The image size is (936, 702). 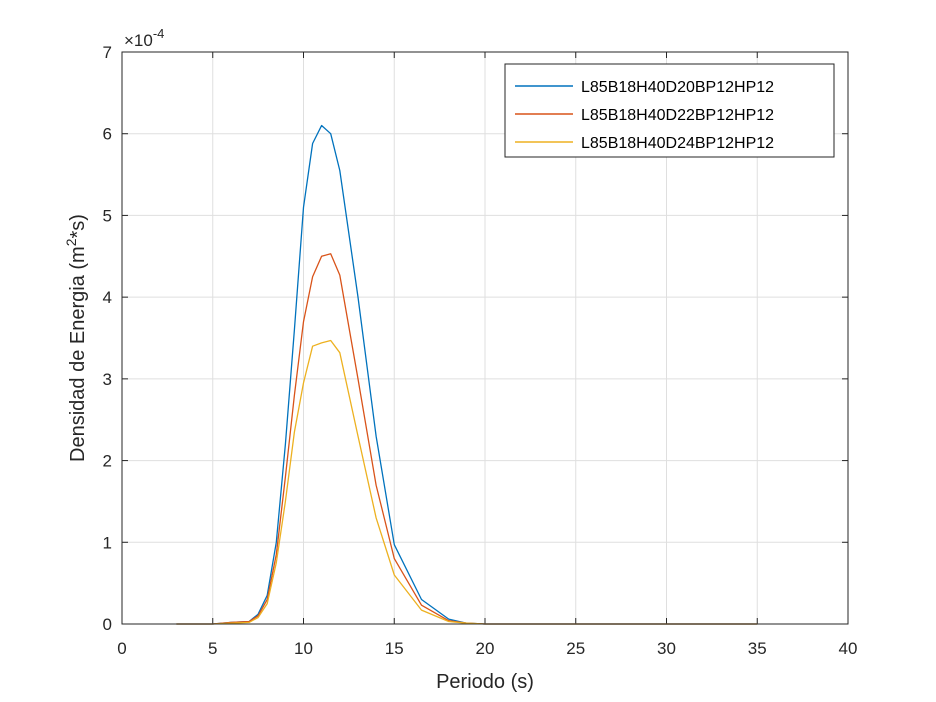 What do you see at coordinates (144, 38) in the screenshot?
I see `y-exponent-label: ×10⁻⁴` at bounding box center [144, 38].